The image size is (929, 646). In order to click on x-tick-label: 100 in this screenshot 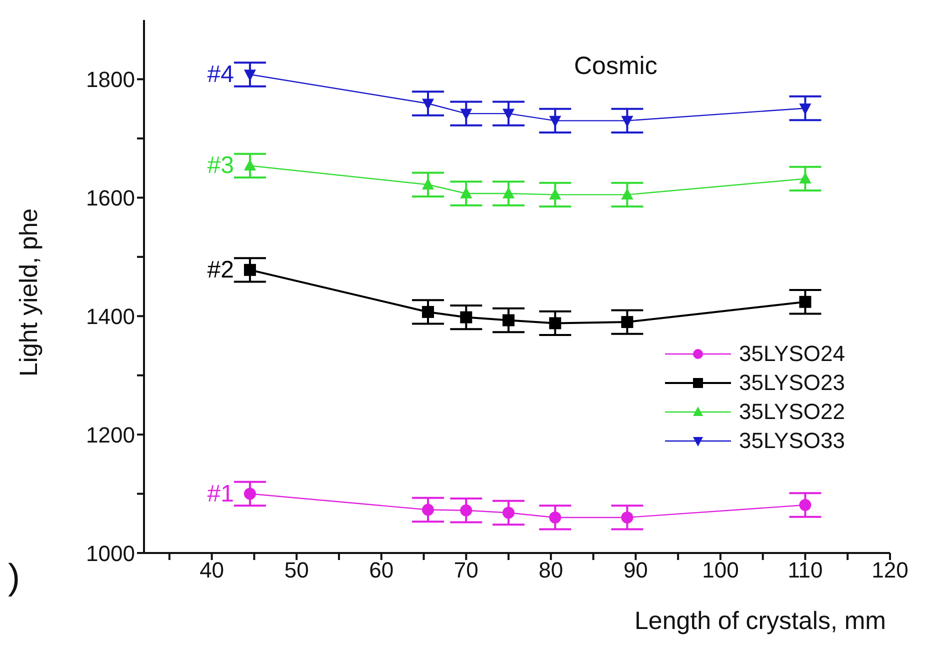, I will do `click(720, 570)`.